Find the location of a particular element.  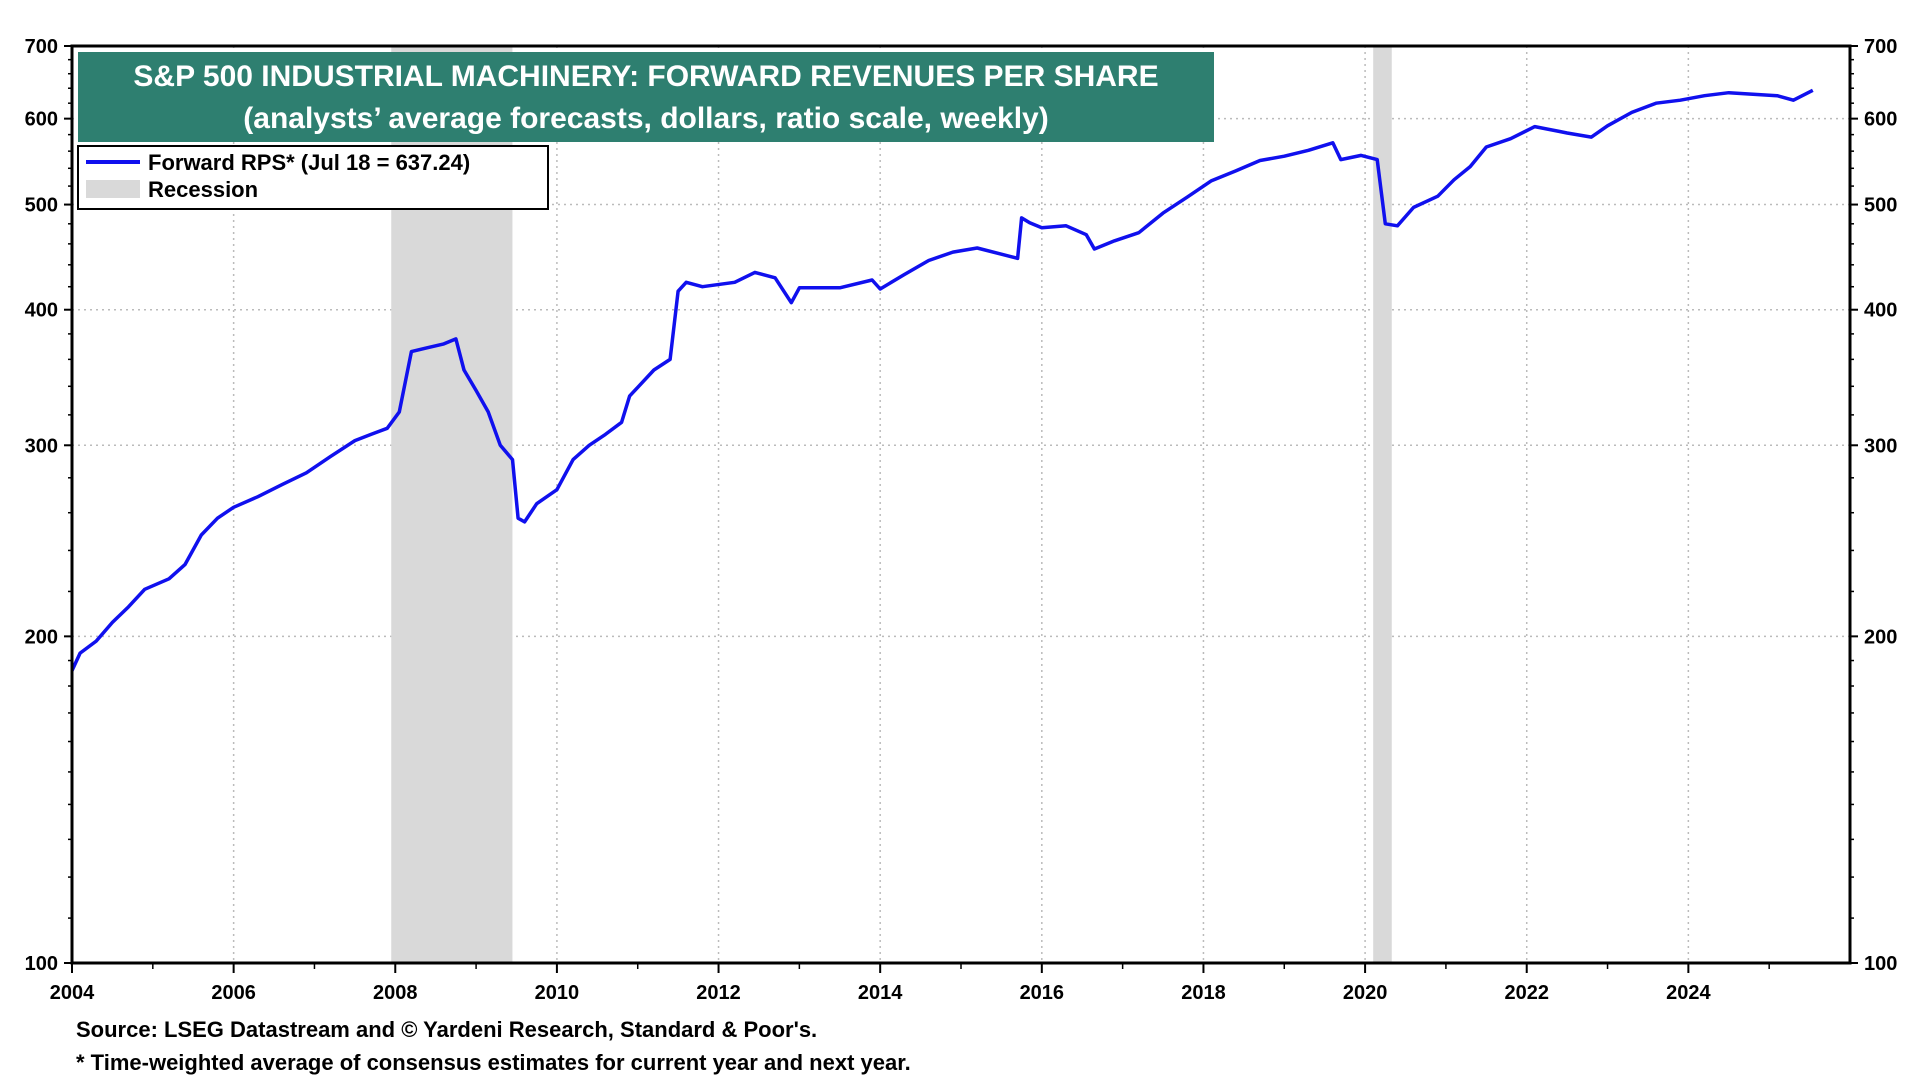

title-background is located at coordinates (646, 97).